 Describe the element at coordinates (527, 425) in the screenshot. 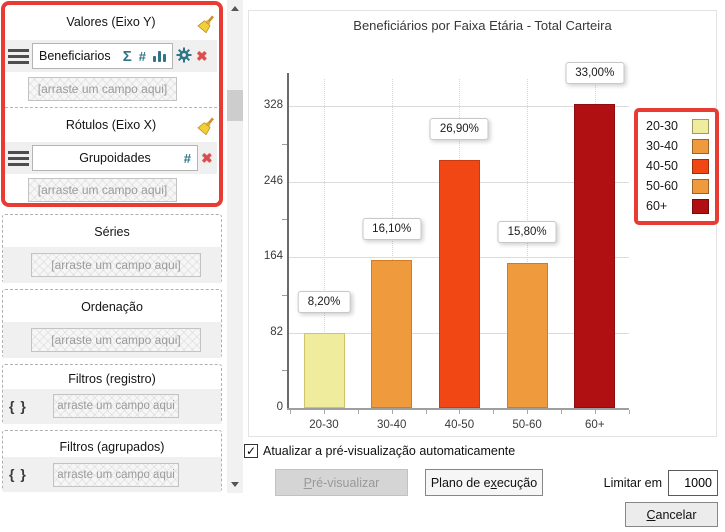

I see `x-category-label: 50-60` at that location.